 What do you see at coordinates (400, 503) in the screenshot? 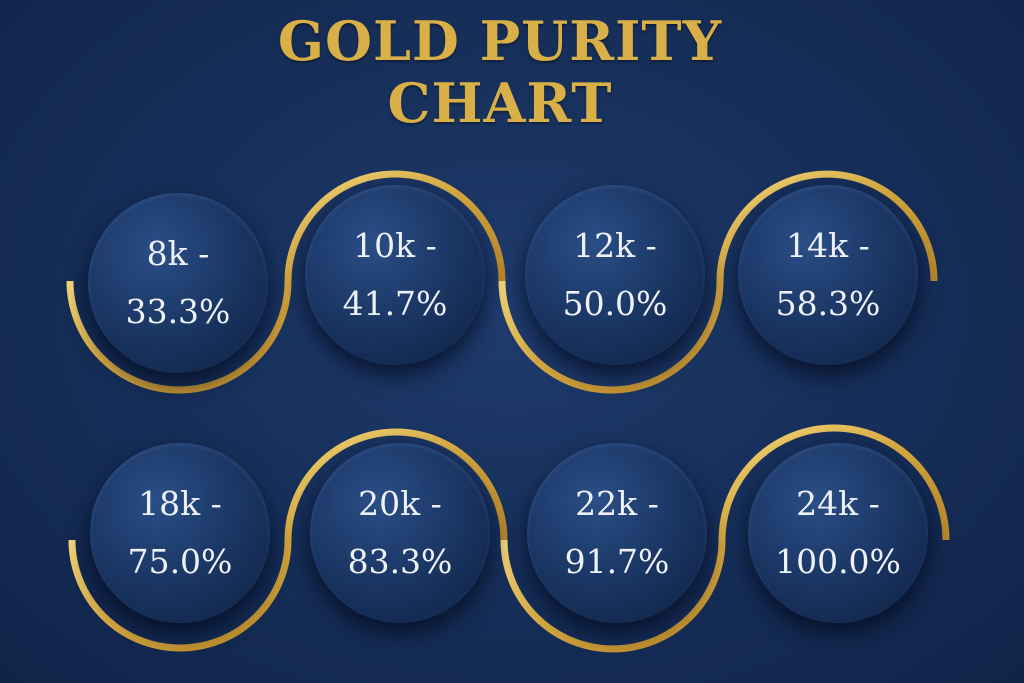
I see `karat-label: 20k -` at bounding box center [400, 503].